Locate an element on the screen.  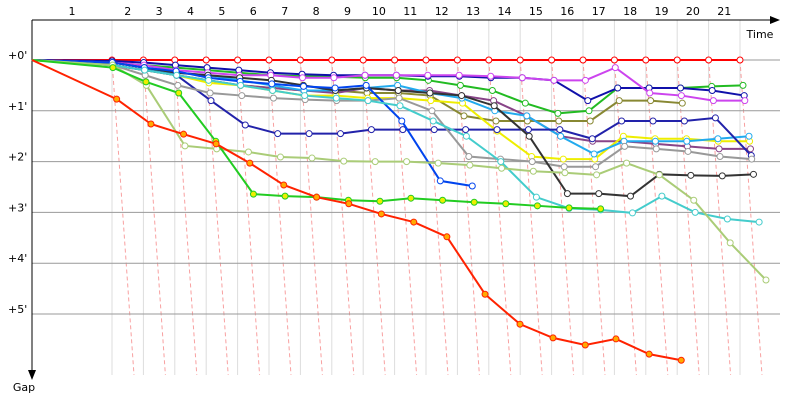
y-tick-label: +1' is located at coordinates (17, 106).